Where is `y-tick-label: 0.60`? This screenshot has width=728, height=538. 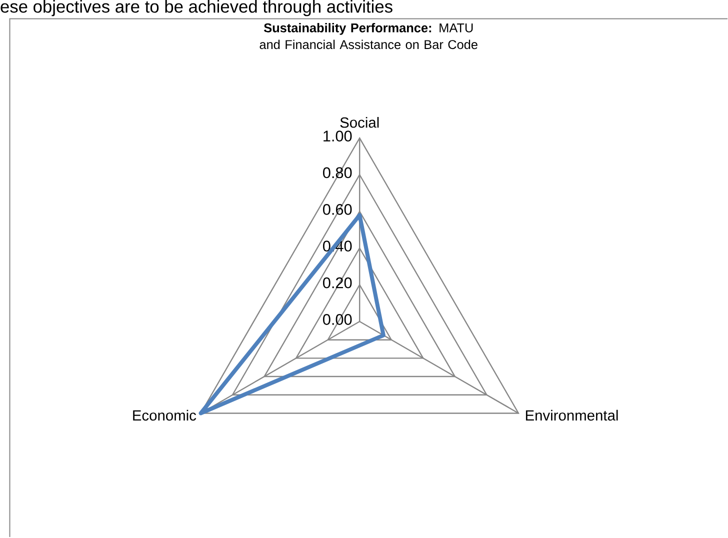 y-tick-label: 0.60 is located at coordinates (337, 210).